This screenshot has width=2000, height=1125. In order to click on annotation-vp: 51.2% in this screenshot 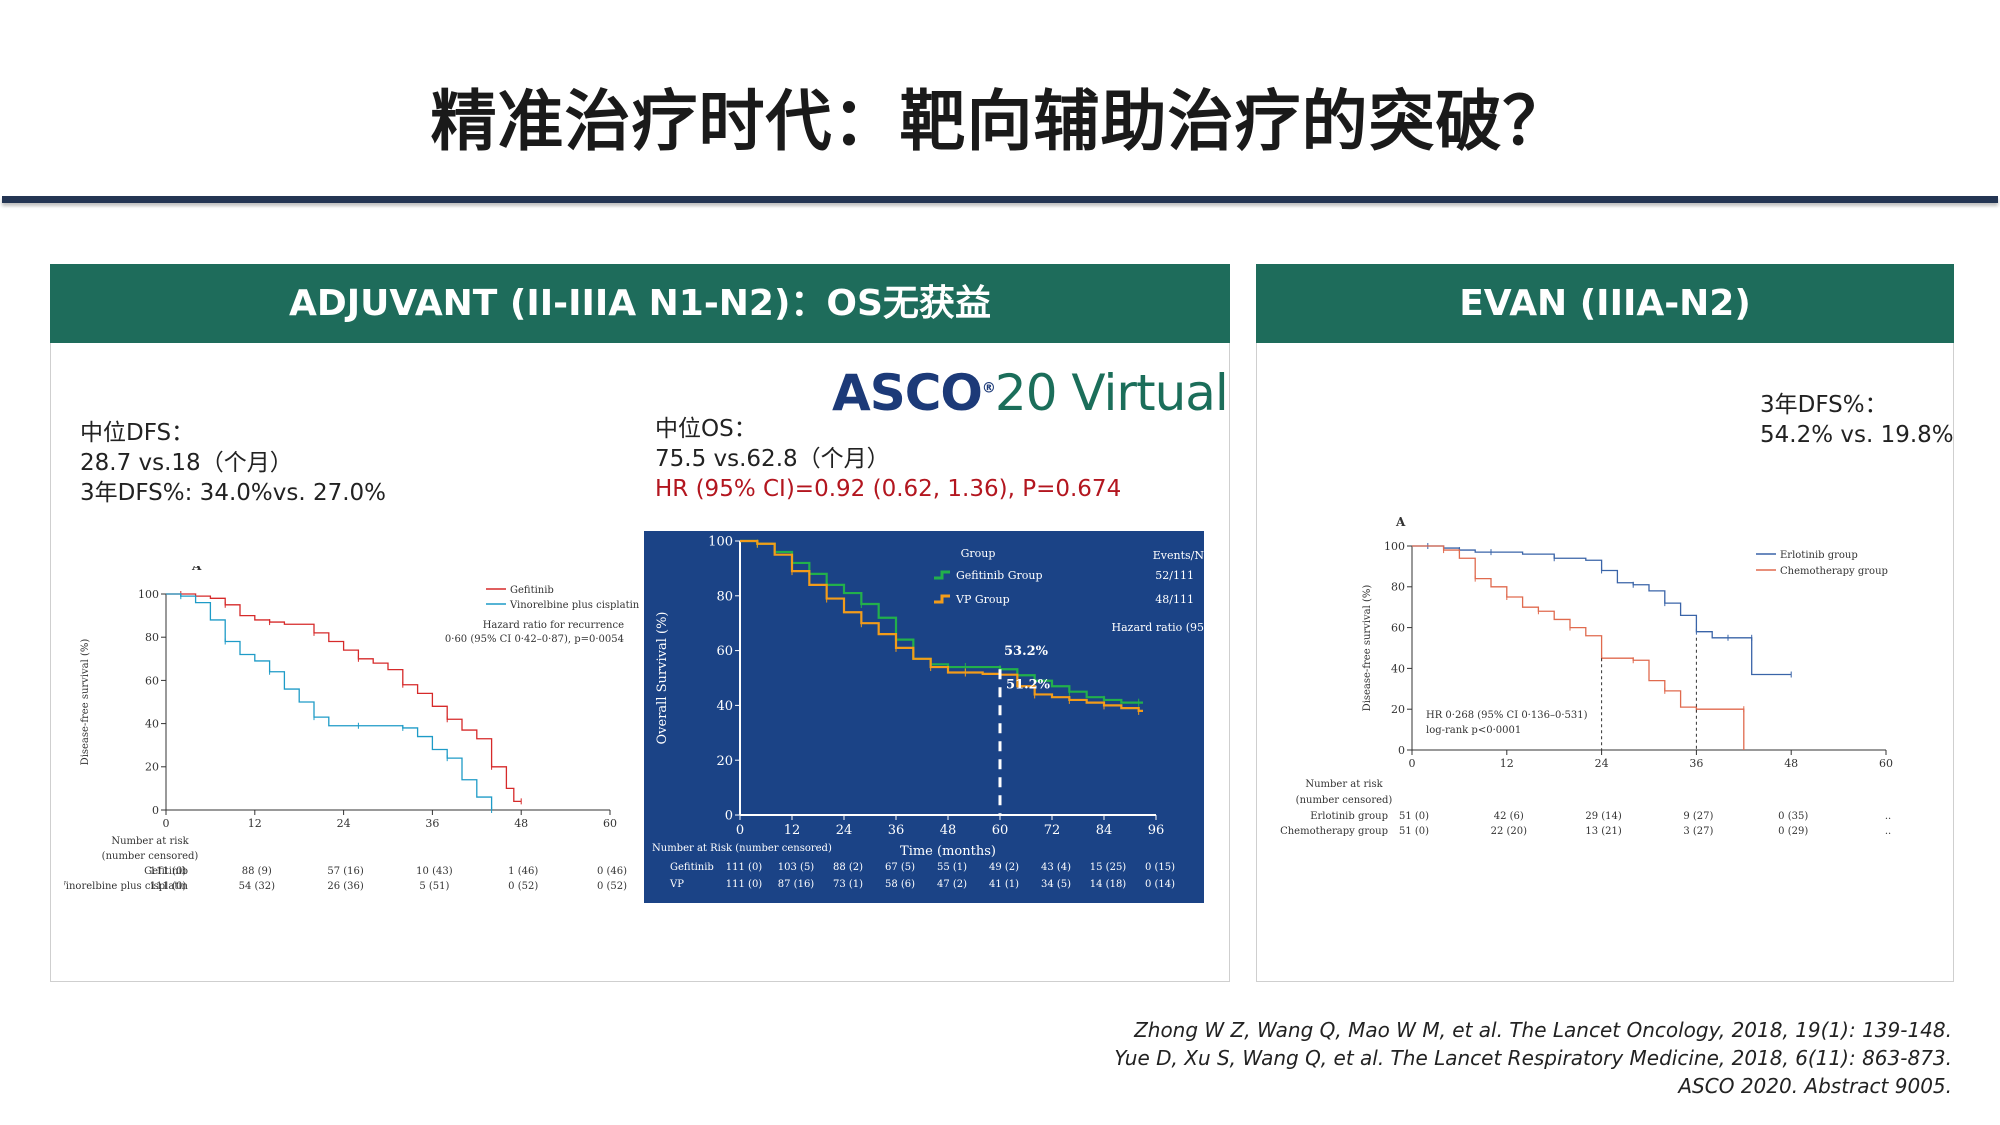, I will do `click(1028, 685)`.